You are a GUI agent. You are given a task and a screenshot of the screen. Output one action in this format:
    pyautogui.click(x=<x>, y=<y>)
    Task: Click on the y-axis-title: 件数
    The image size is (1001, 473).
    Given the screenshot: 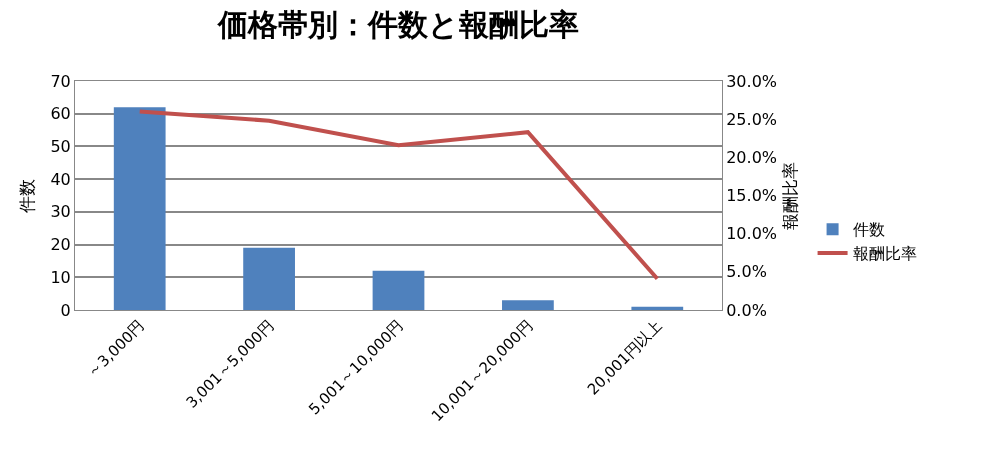 What is the action you would take?
    pyautogui.click(x=26, y=195)
    